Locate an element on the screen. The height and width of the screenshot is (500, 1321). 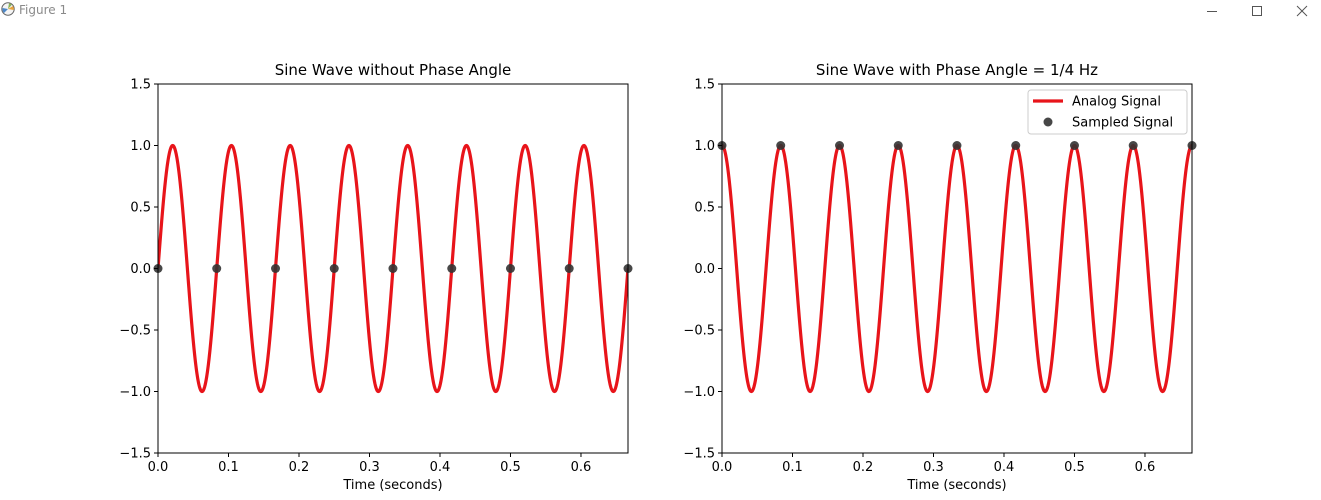
window-titlebar: Figure 1 is located at coordinates (660, 11).